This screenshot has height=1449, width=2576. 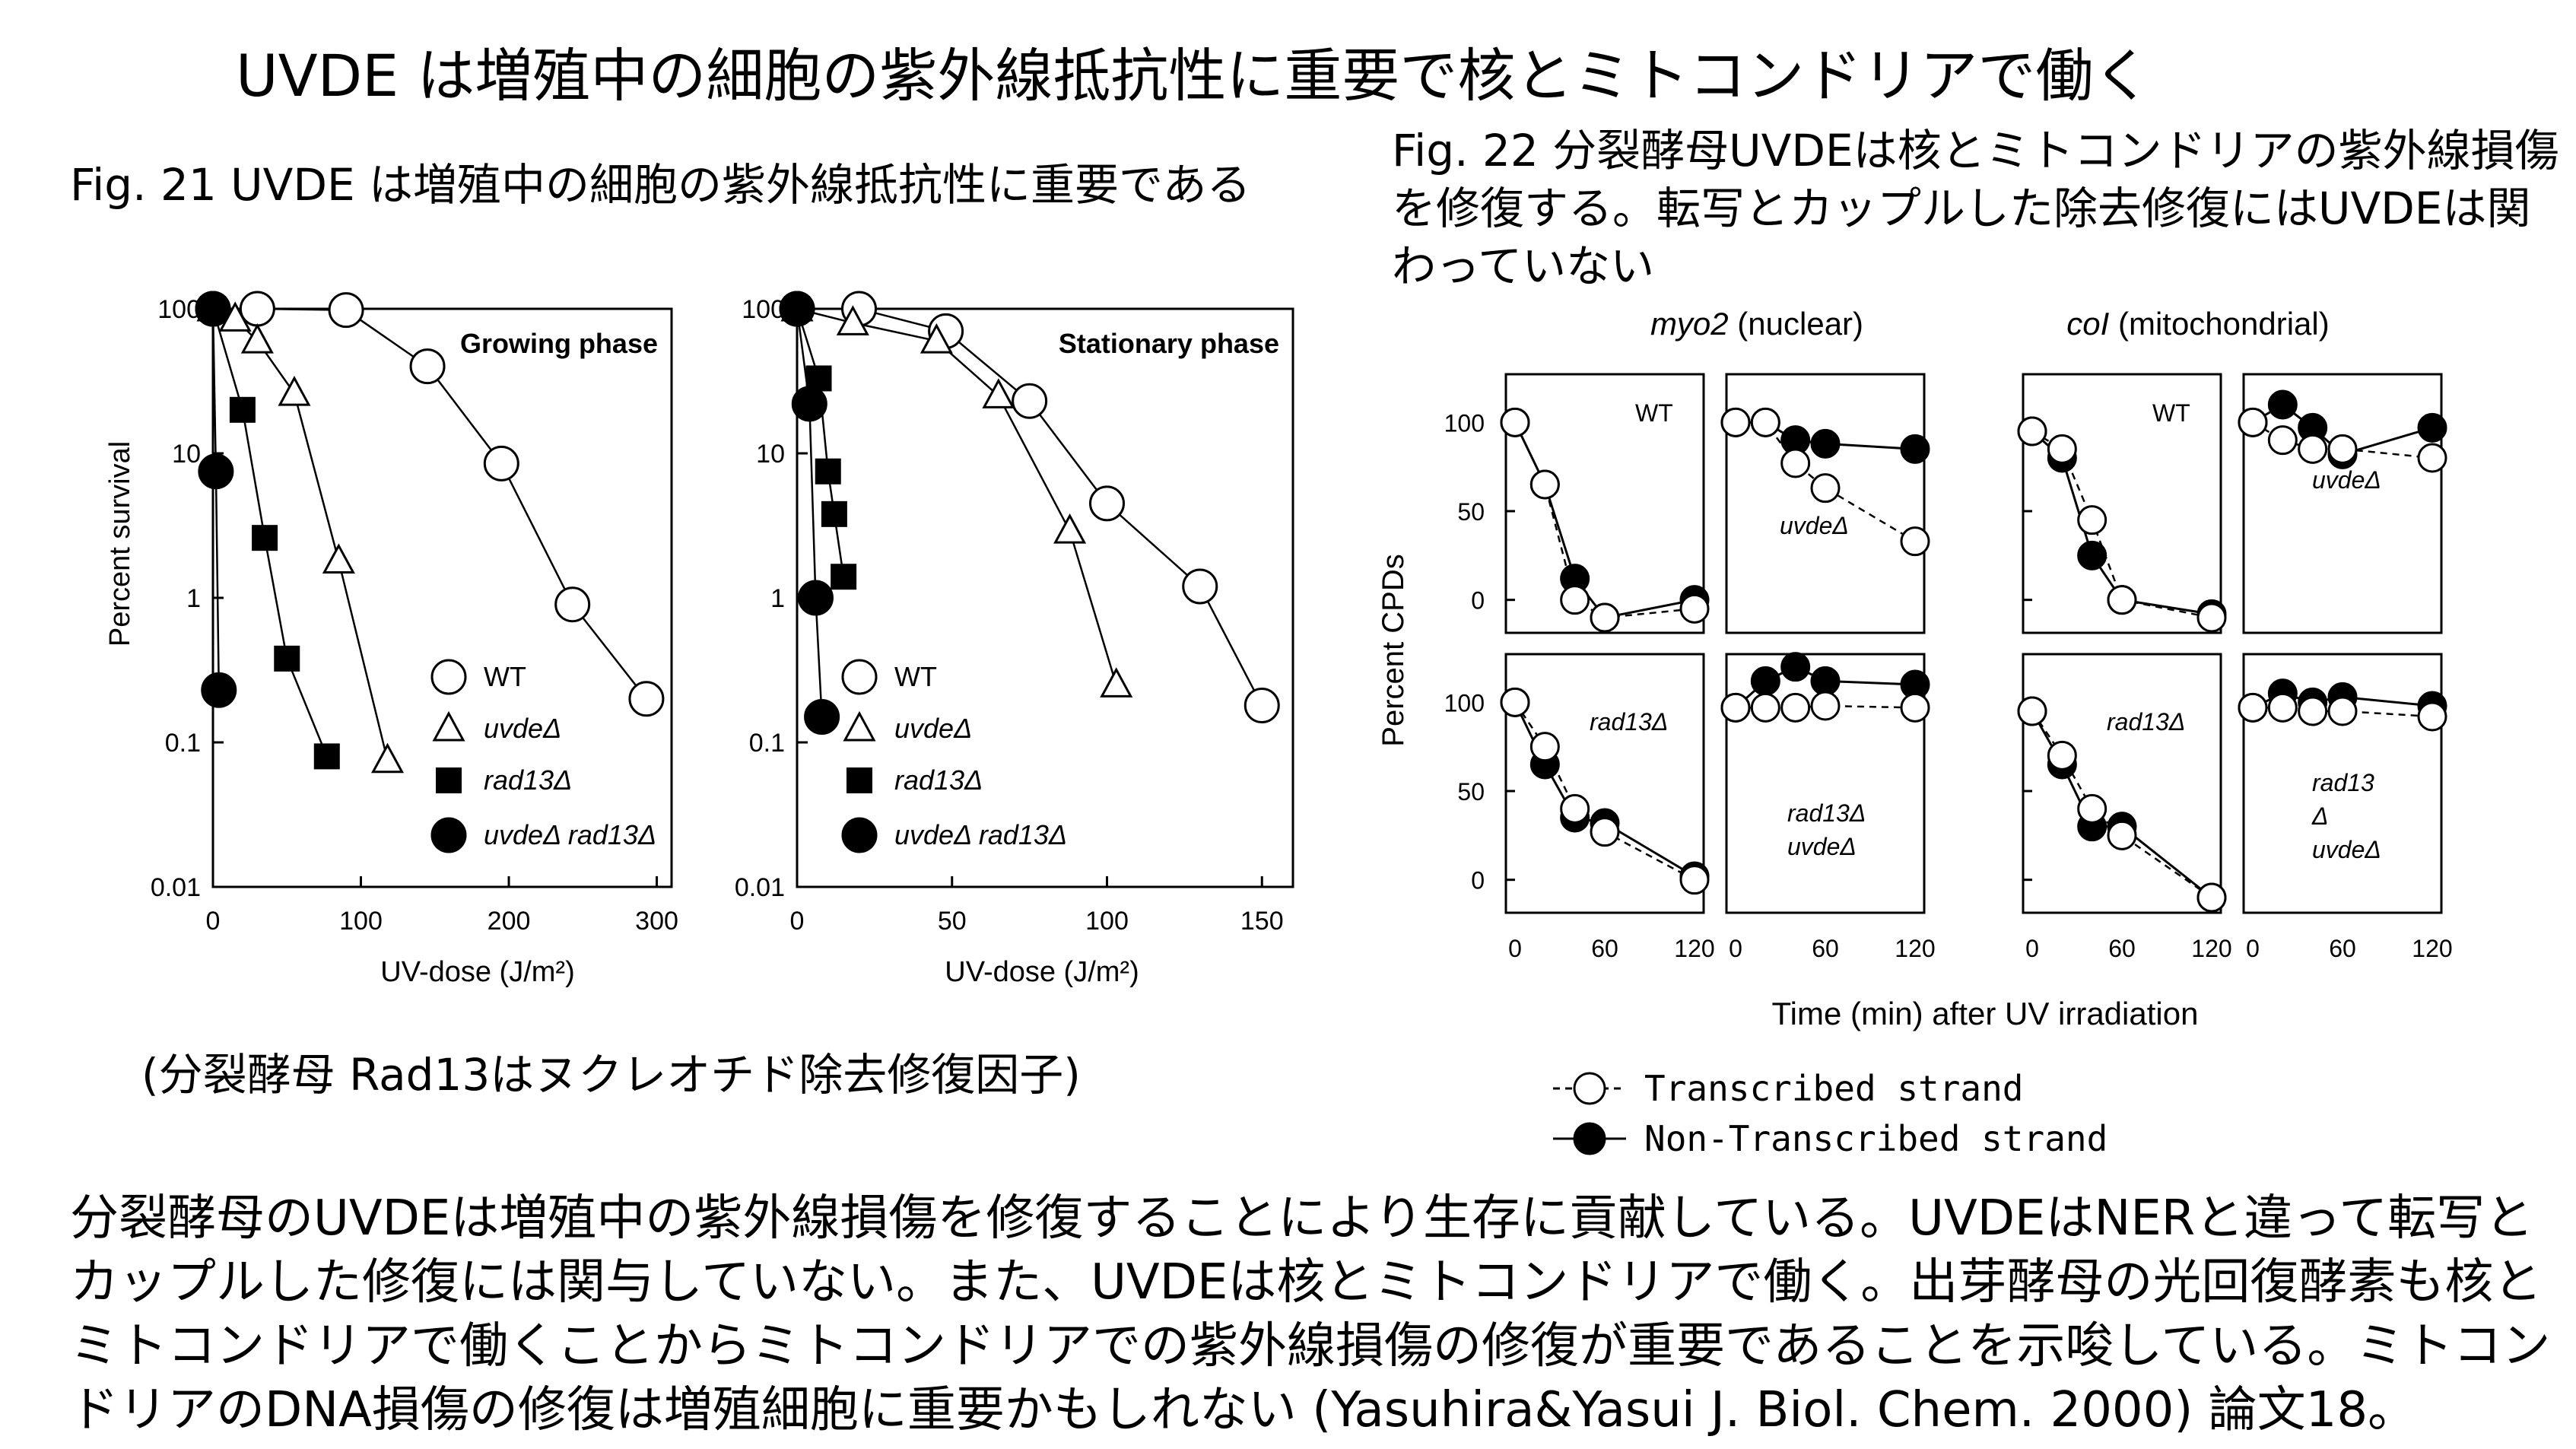 I want to click on legend-marker-wt, so click(x=449, y=677).